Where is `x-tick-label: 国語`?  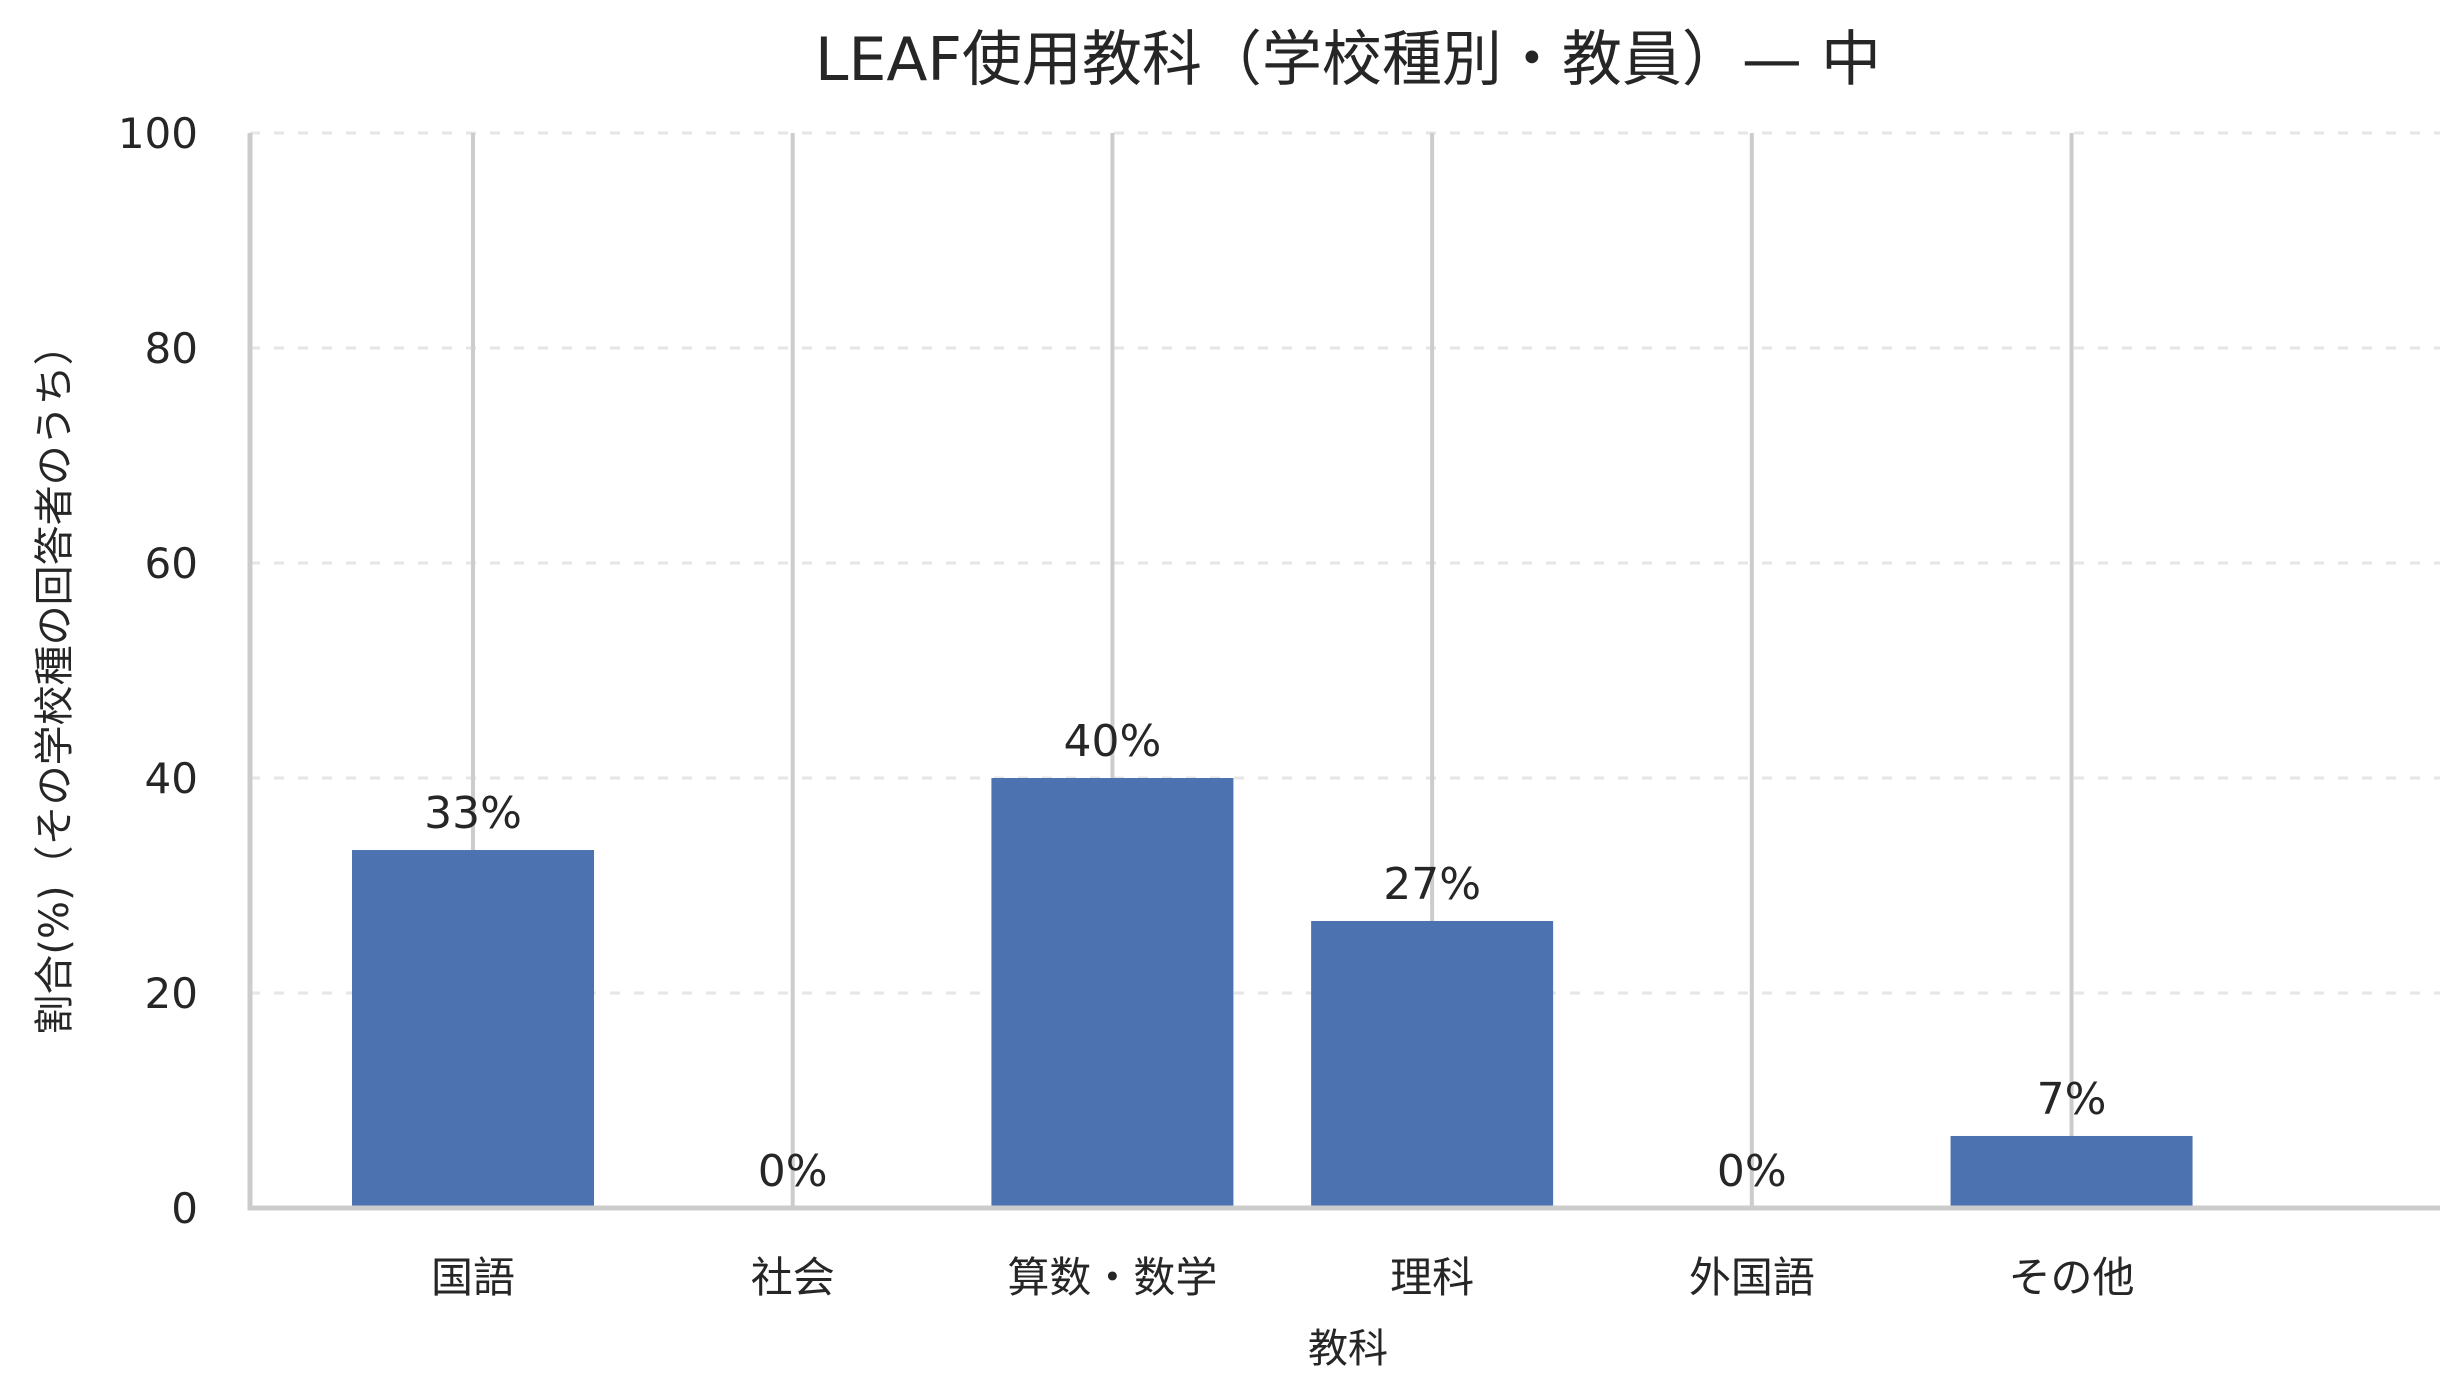
x-tick-label: 国語 is located at coordinates (473, 1277).